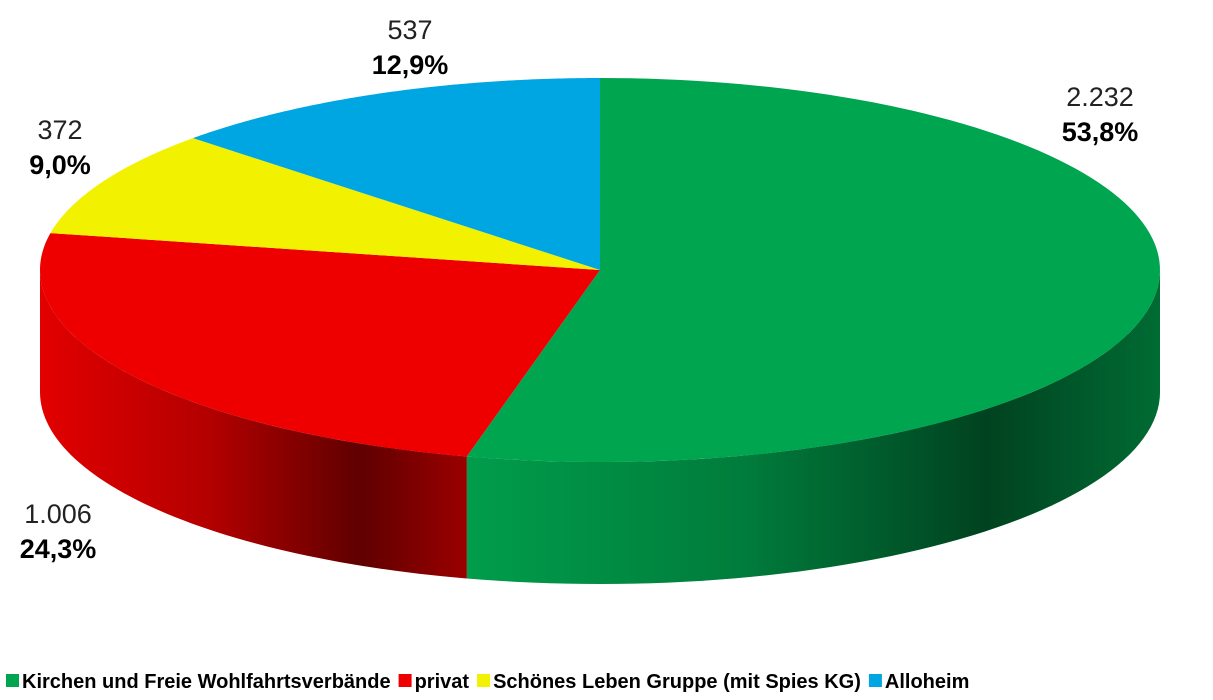 This screenshot has width=1213, height=700. What do you see at coordinates (59, 130) in the screenshot?
I see `value-label: 372` at bounding box center [59, 130].